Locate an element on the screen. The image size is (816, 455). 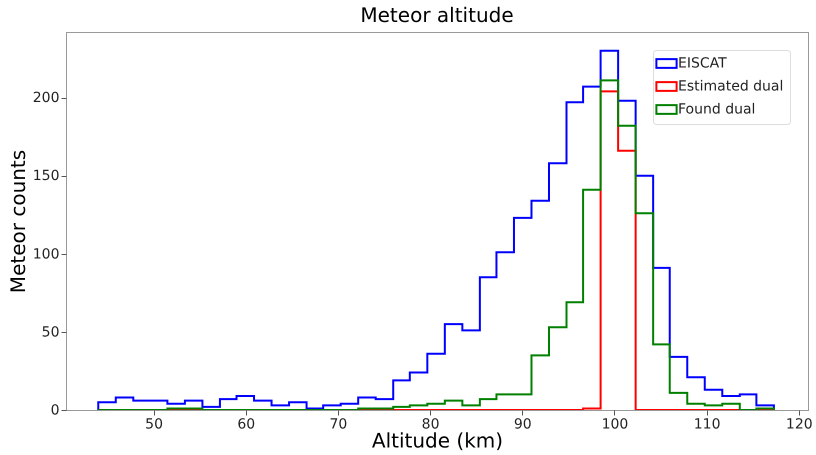
x-tick-label: 60 is located at coordinates (246, 424).